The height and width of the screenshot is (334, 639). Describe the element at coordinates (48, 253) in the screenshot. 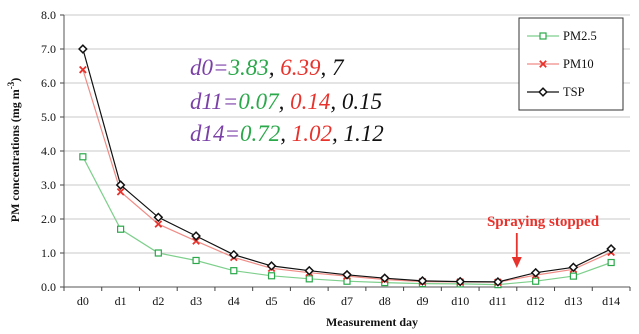

I see `y-tick-label: 1.0` at that location.